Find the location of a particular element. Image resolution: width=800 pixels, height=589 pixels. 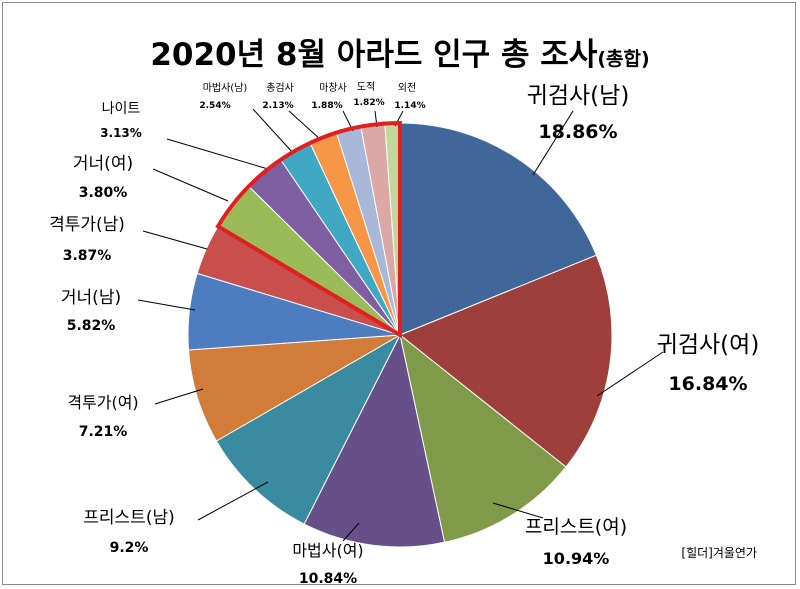

slice-percent-label: 10.84% is located at coordinates (328, 578).